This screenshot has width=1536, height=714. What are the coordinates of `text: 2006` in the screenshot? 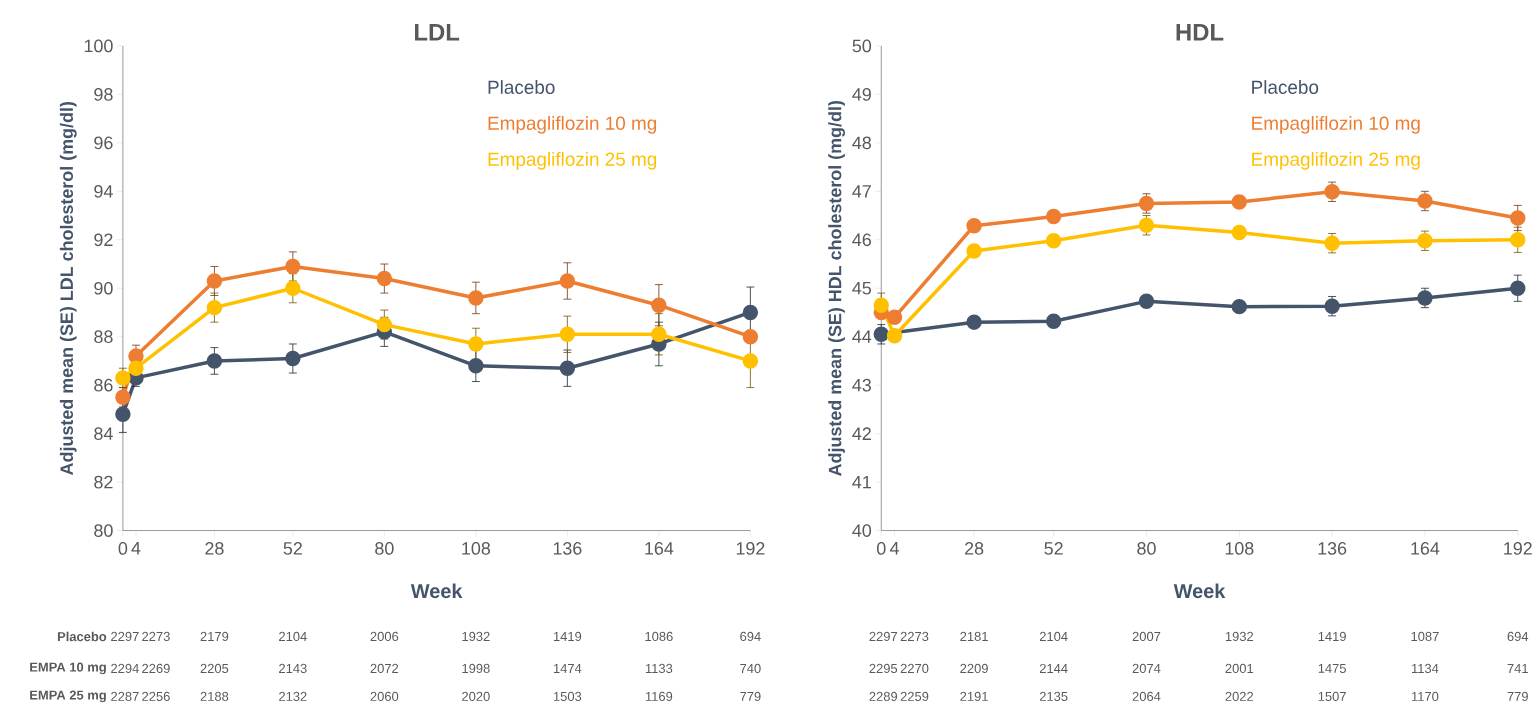 It's located at (384, 636).